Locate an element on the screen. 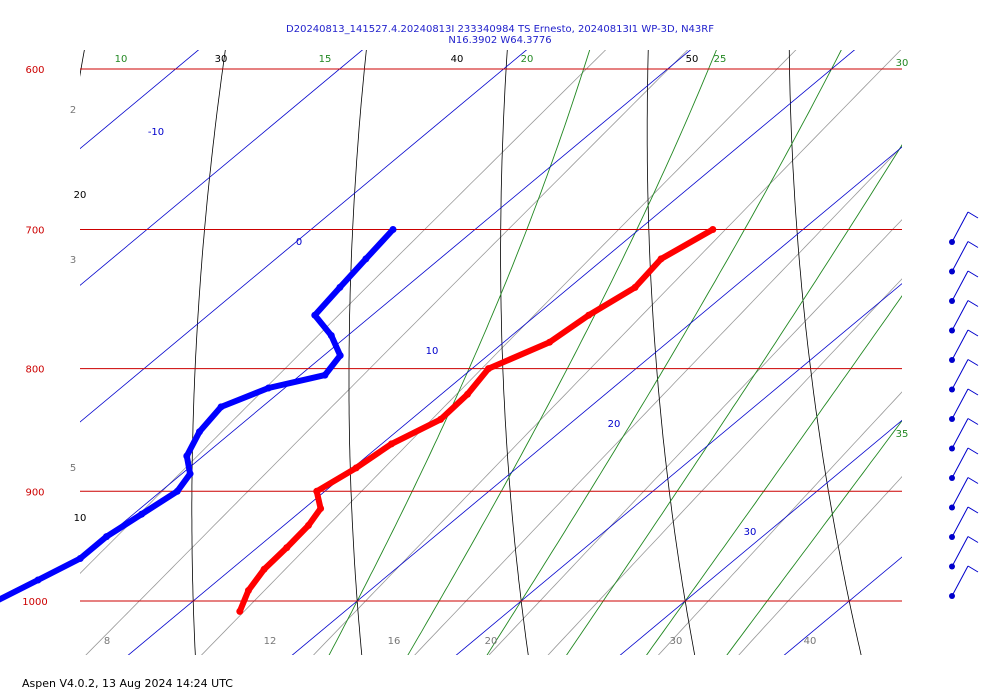  isobar-label: 600 is located at coordinates (34, 70).